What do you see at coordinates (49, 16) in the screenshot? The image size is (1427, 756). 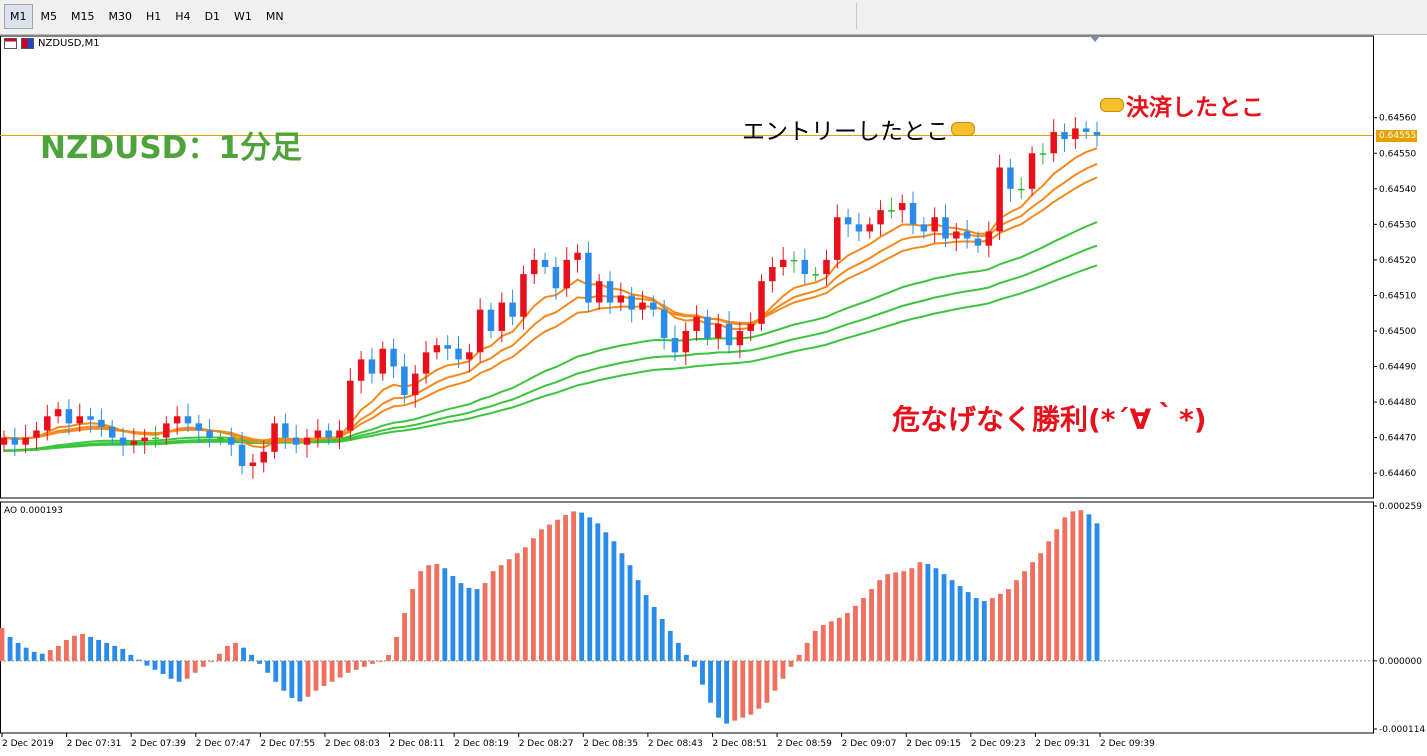 I see `timeframe-m5: M5` at bounding box center [49, 16].